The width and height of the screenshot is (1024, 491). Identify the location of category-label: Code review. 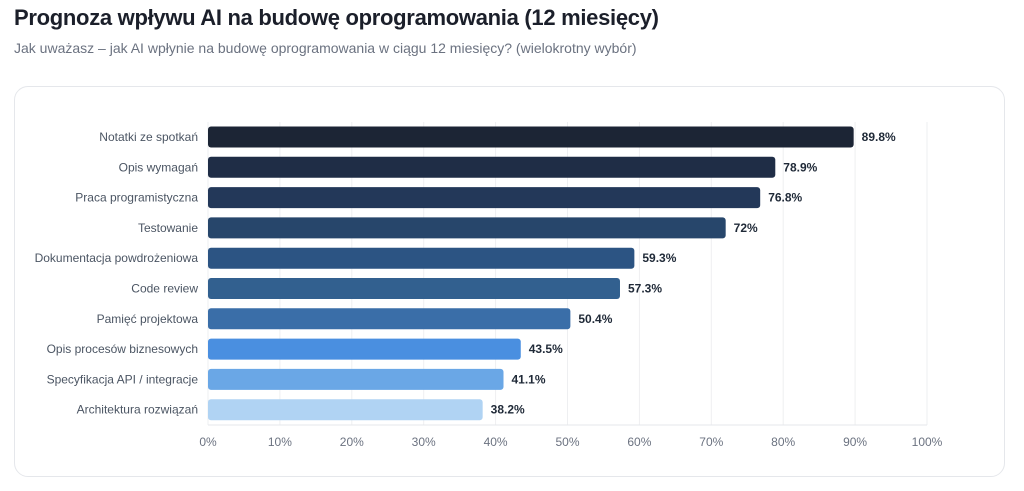
(164, 289).